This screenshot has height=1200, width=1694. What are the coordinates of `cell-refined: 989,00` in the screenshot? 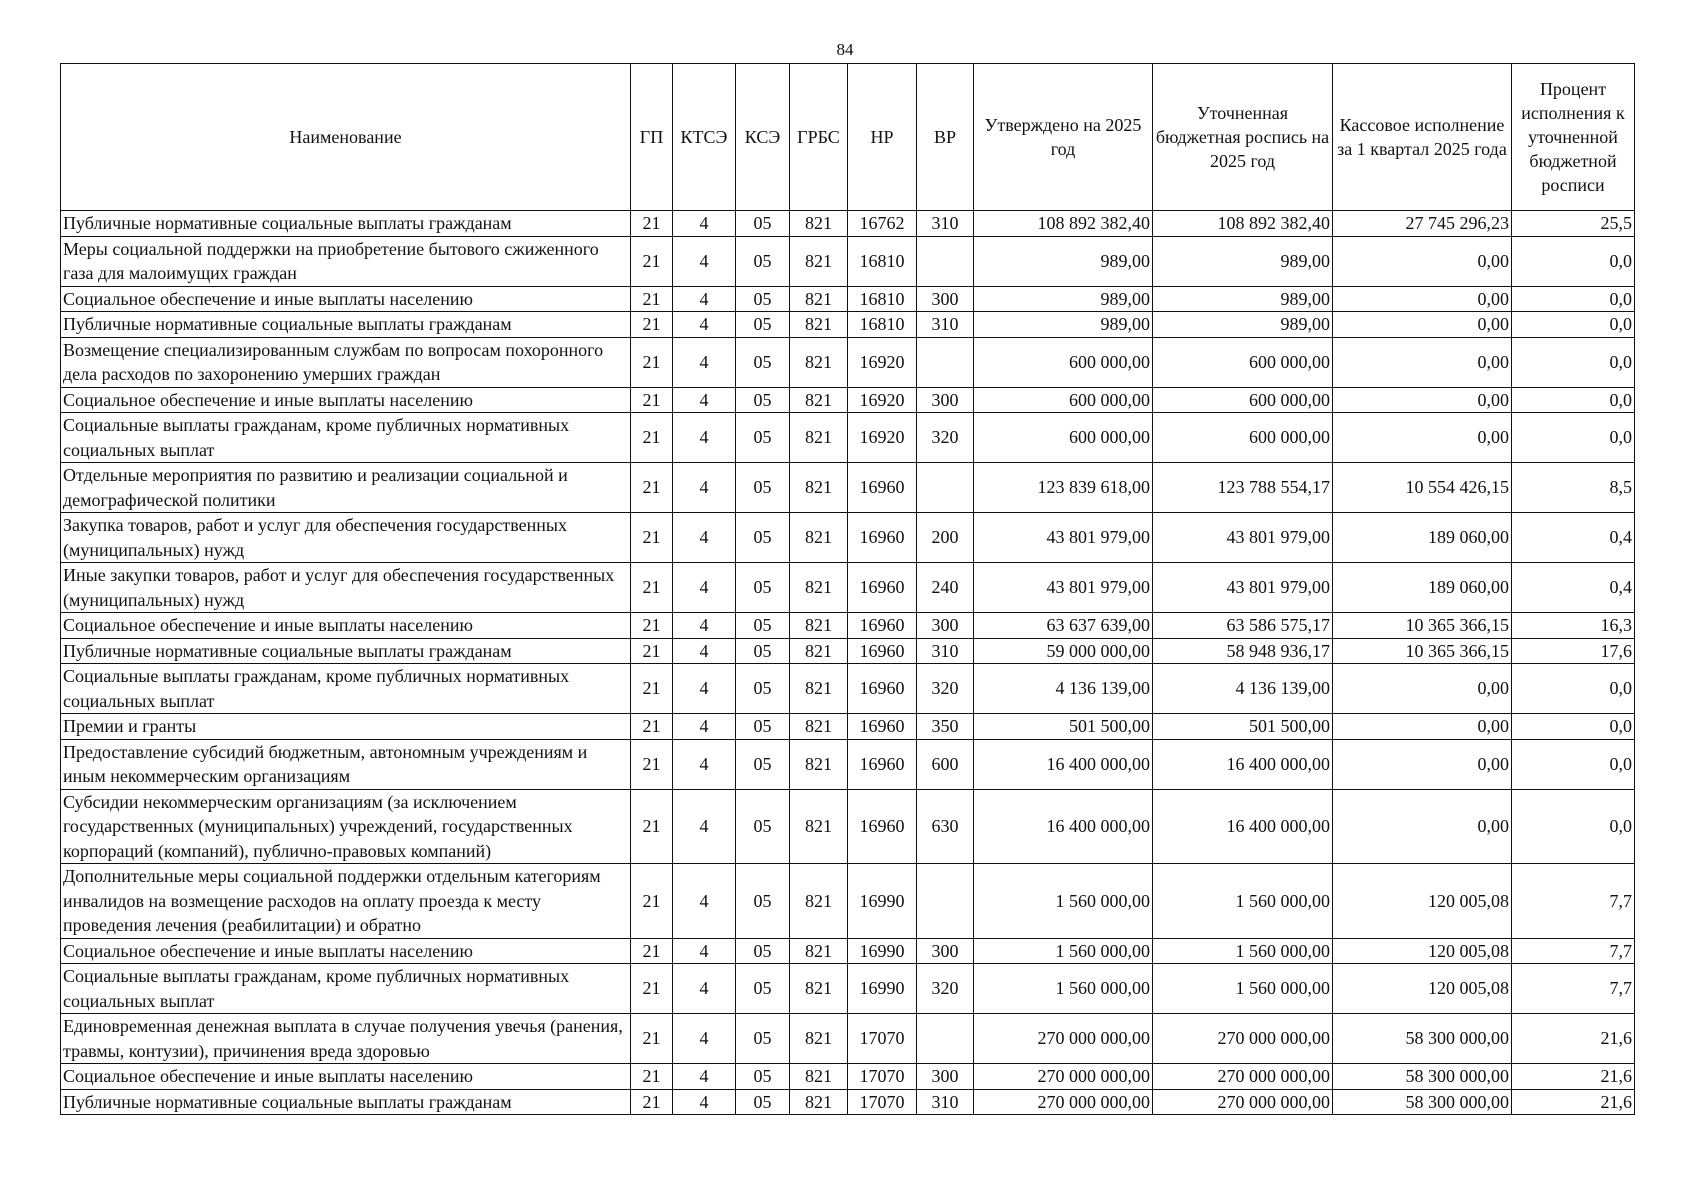 It's located at (1242, 298).